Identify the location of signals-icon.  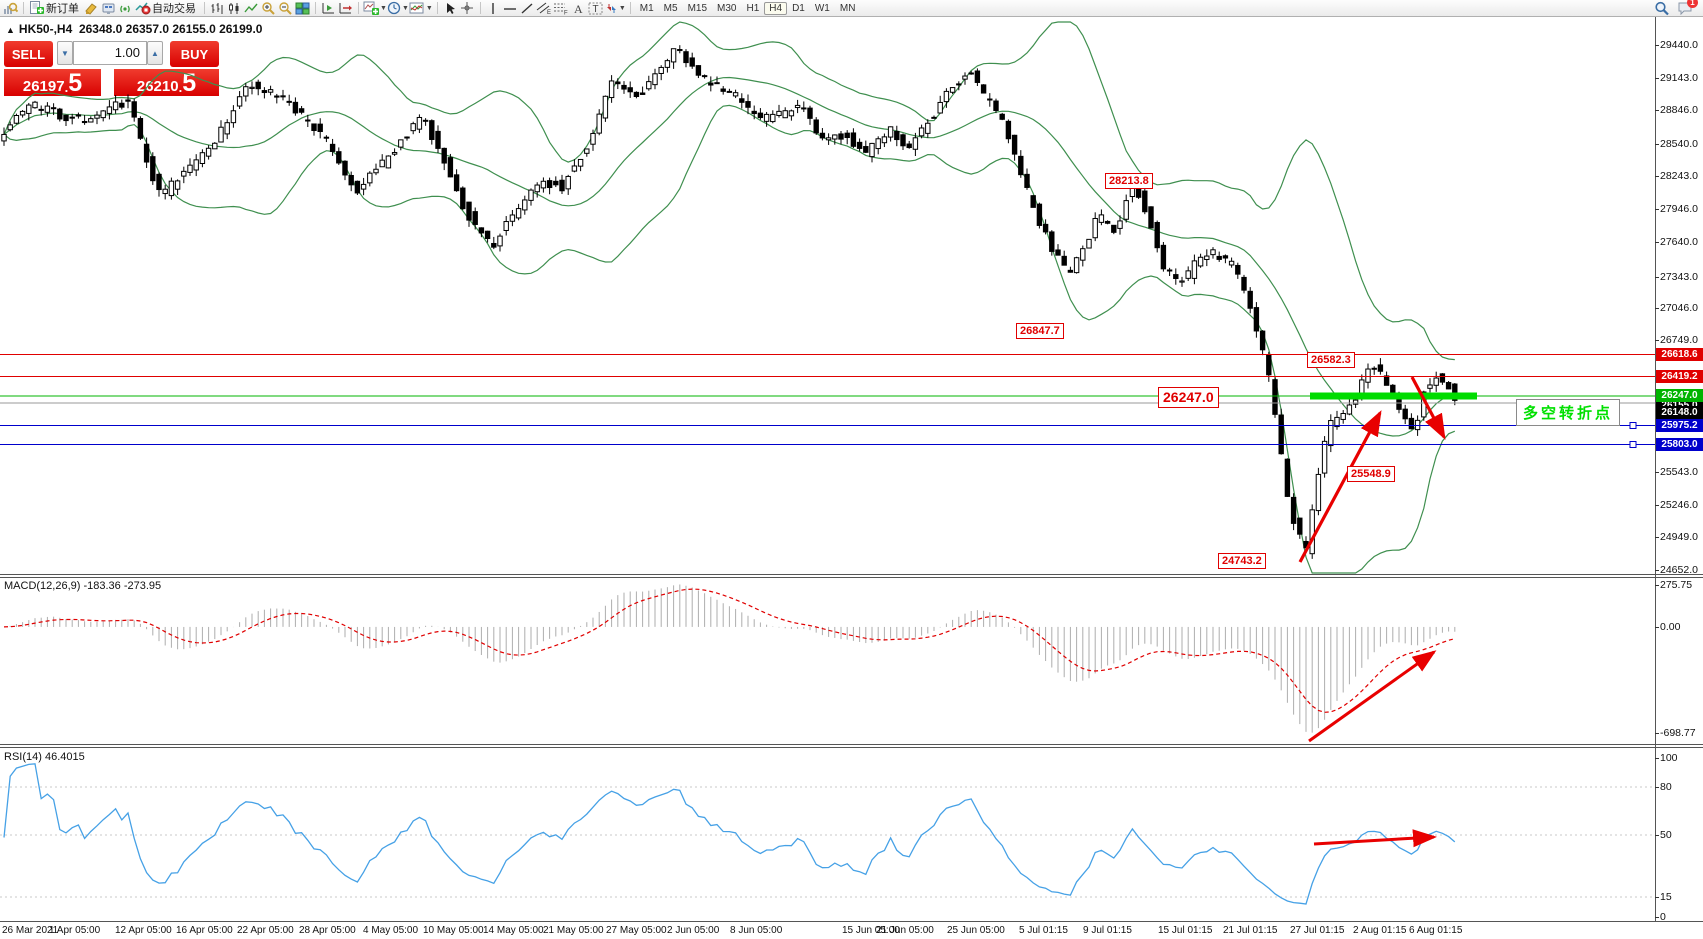
(125, 8).